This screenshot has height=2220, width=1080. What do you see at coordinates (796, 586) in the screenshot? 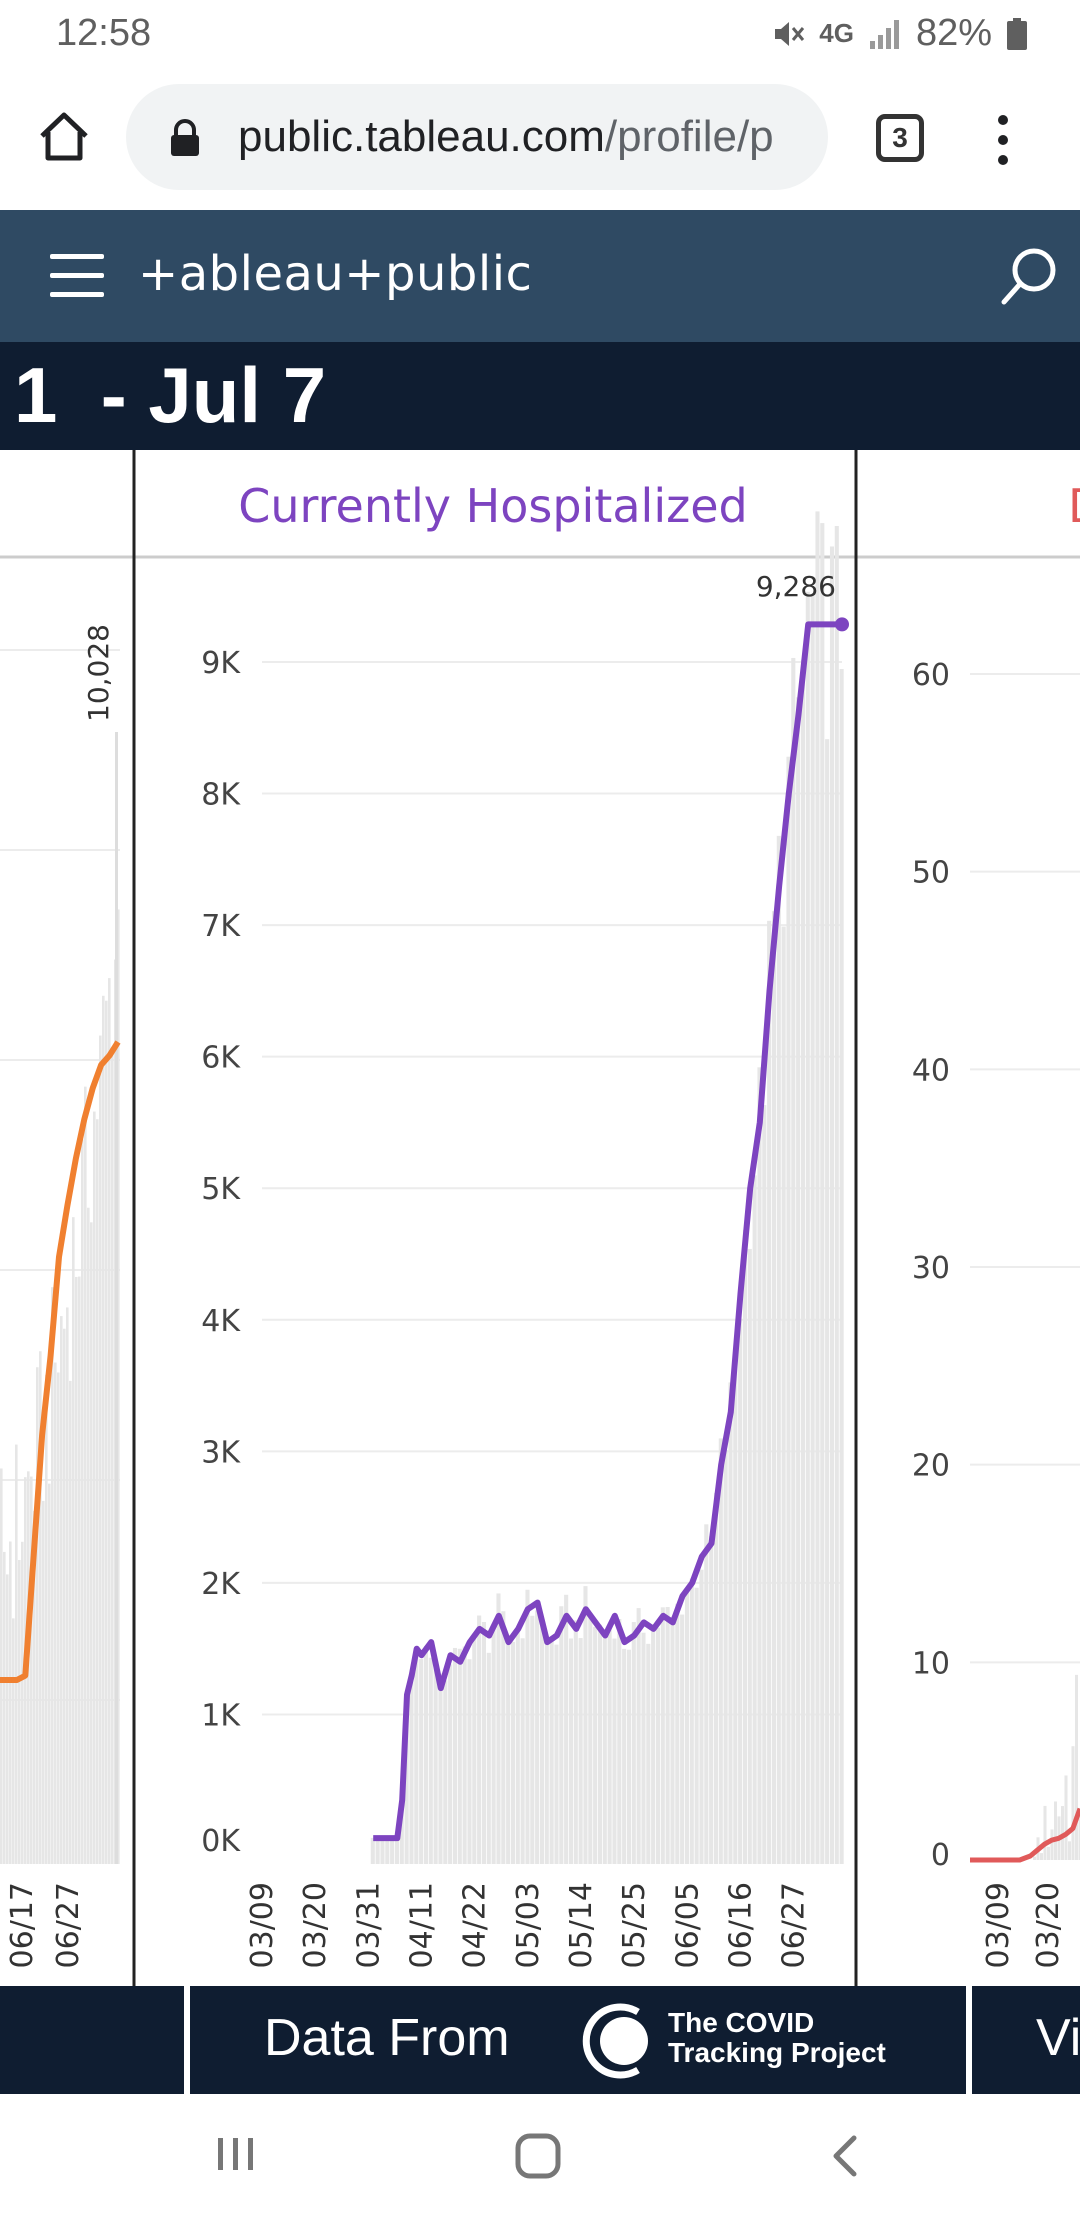
I see `hosp-annotation: 9,286` at bounding box center [796, 586].